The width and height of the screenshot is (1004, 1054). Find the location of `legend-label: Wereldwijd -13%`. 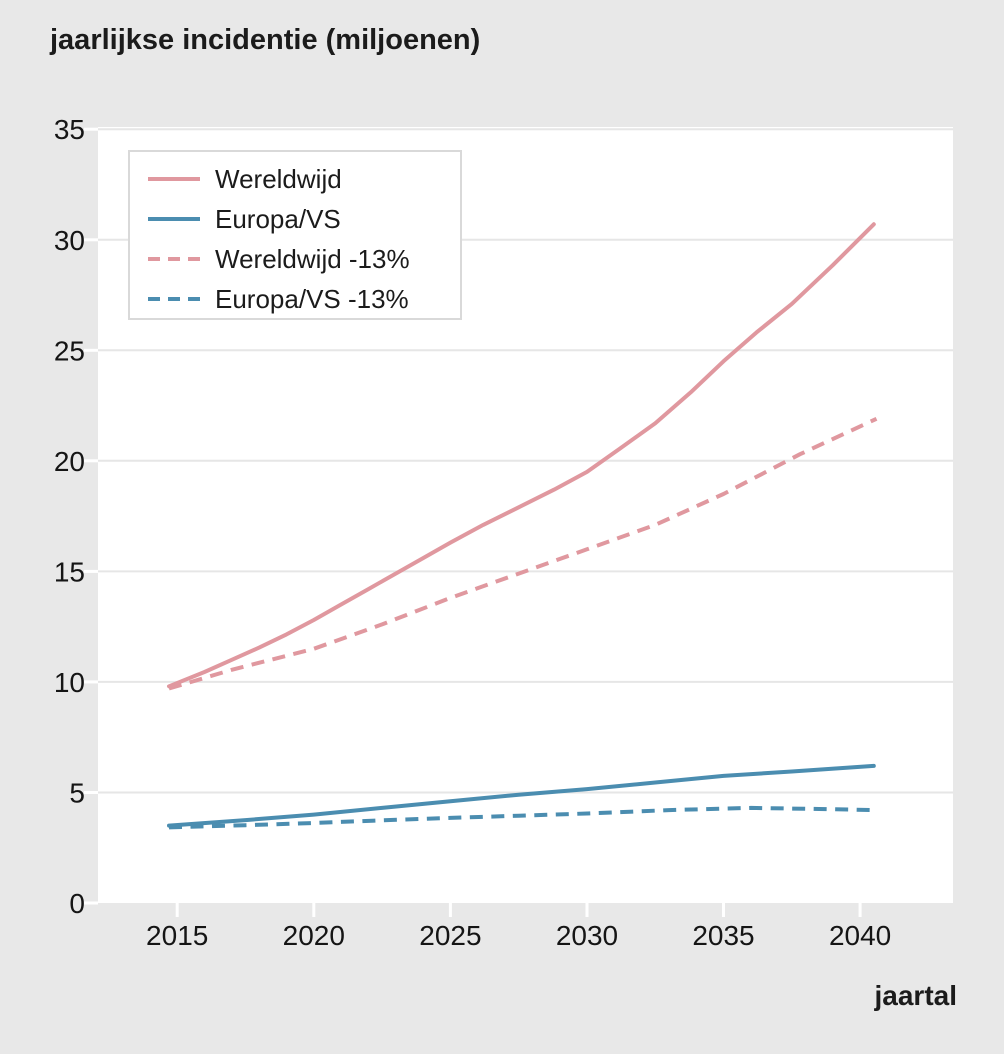

legend-label: Wereldwijd -13% is located at coordinates (312, 258).